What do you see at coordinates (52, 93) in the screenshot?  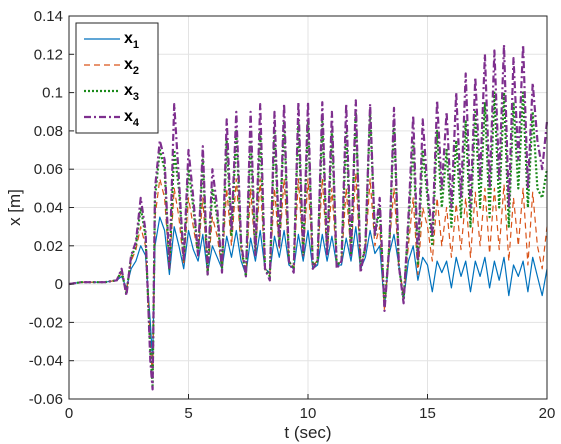 I see `y-tick-label: 0.1` at bounding box center [52, 93].